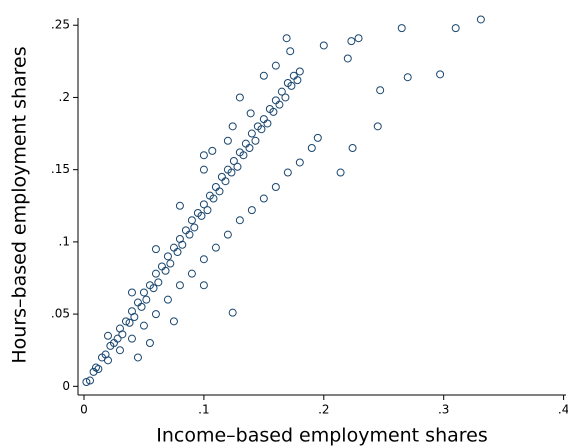  Describe the element at coordinates (322, 436) in the screenshot. I see `x-axis-title: Income–based employment shares` at that location.